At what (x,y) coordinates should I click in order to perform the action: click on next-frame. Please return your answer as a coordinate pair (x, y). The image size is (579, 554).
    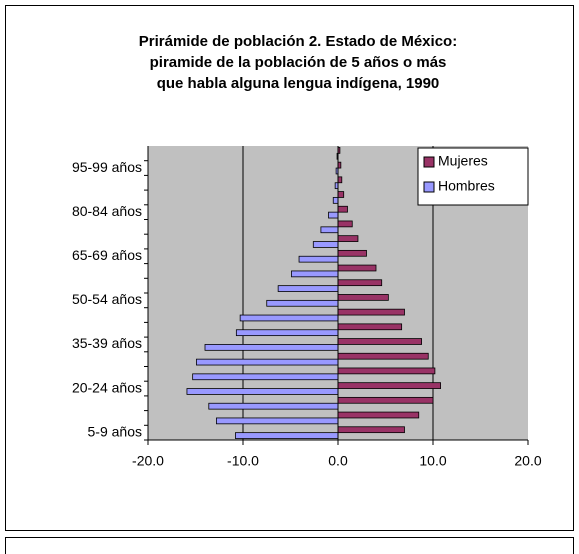
    Looking at the image, I should click on (289, 545).